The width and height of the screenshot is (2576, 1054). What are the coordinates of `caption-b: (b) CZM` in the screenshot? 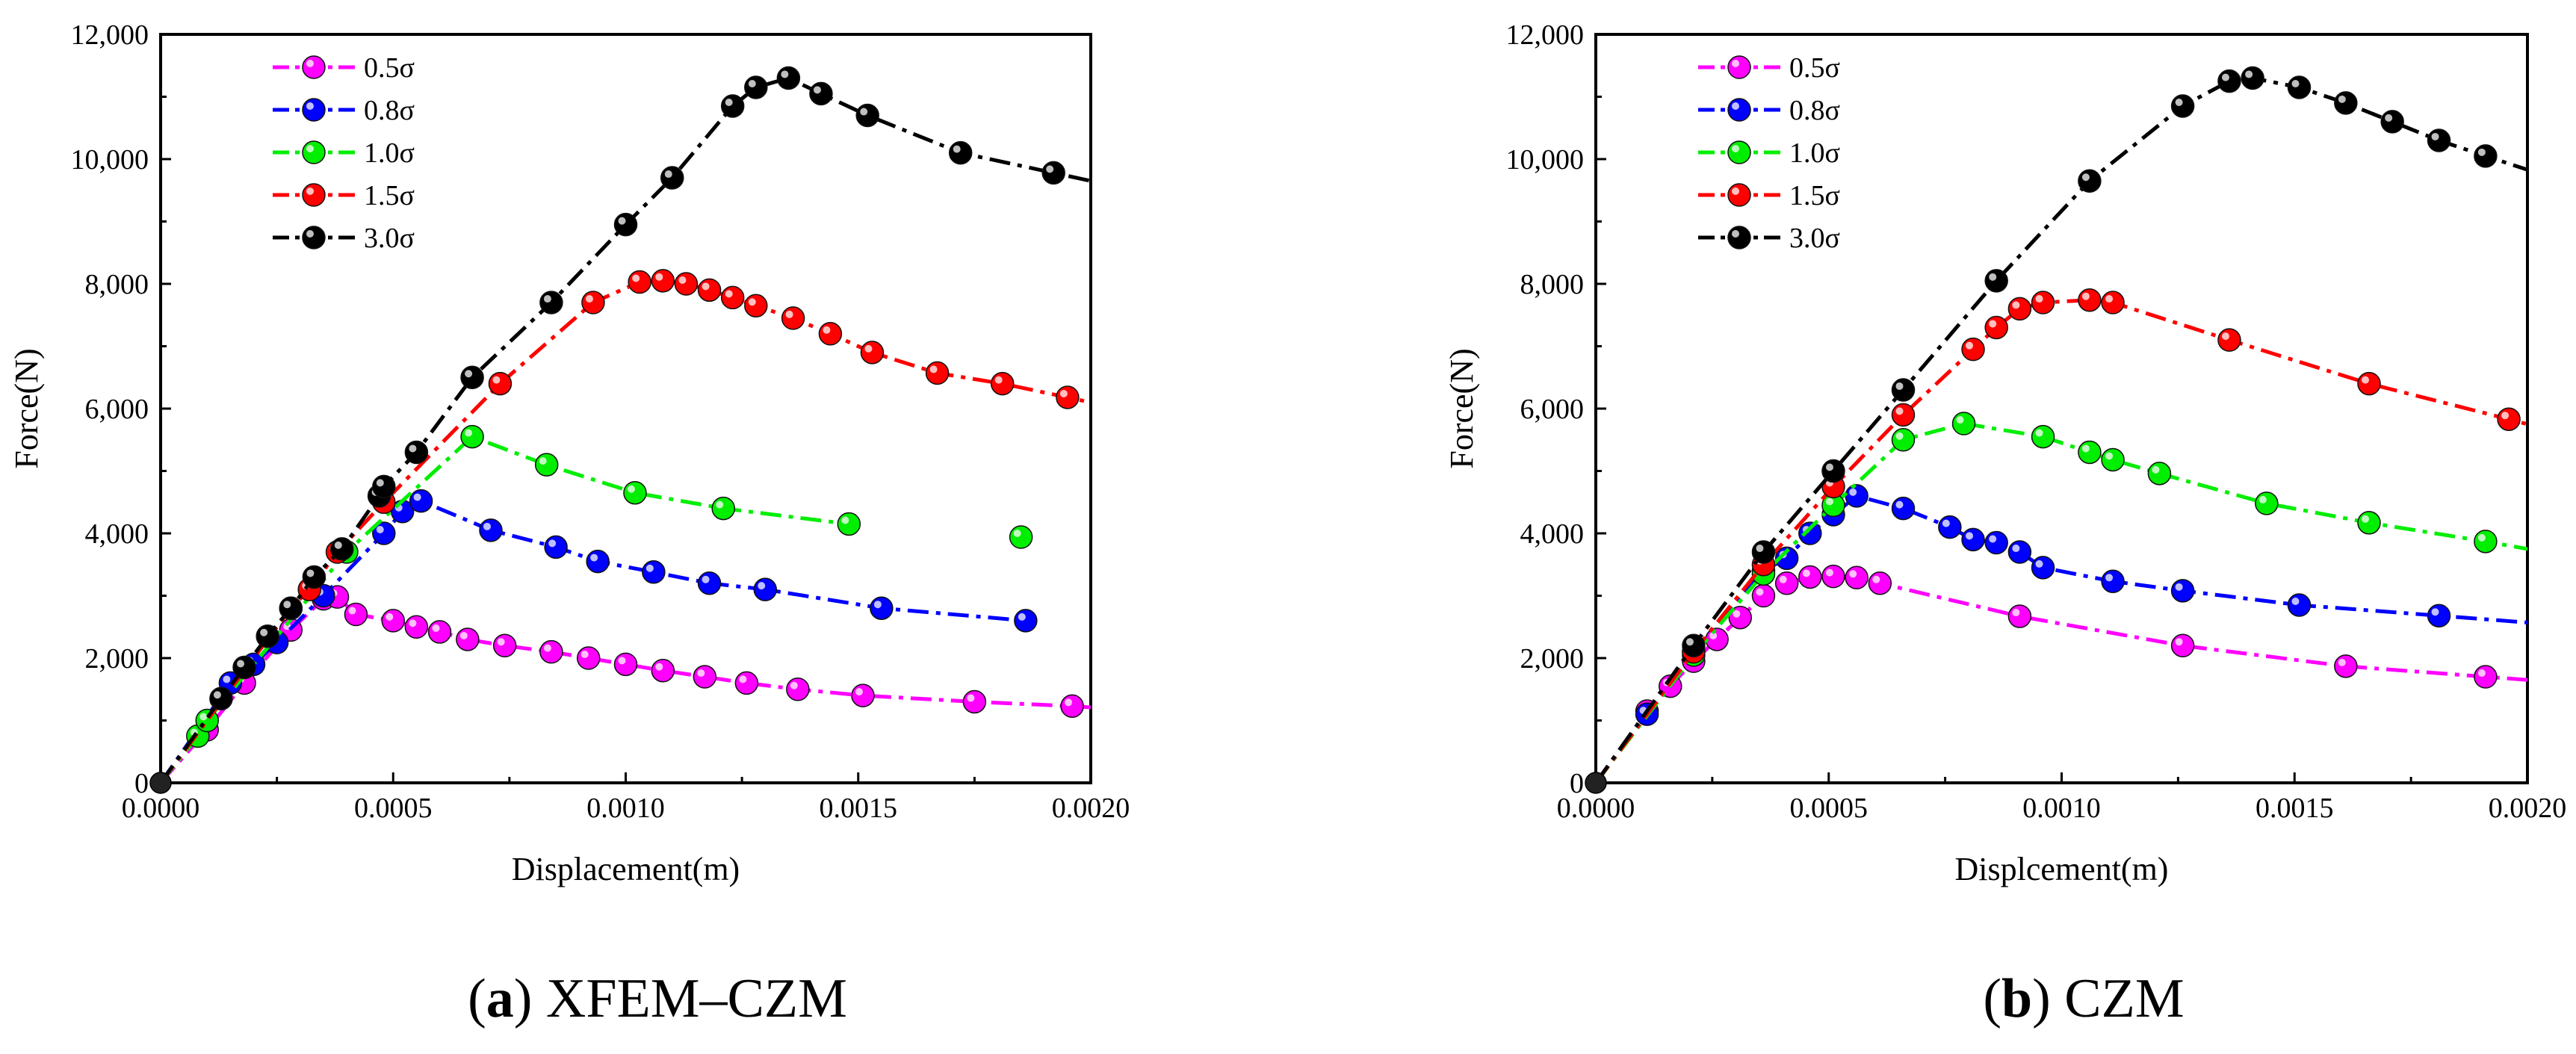 It's located at (2084, 998).